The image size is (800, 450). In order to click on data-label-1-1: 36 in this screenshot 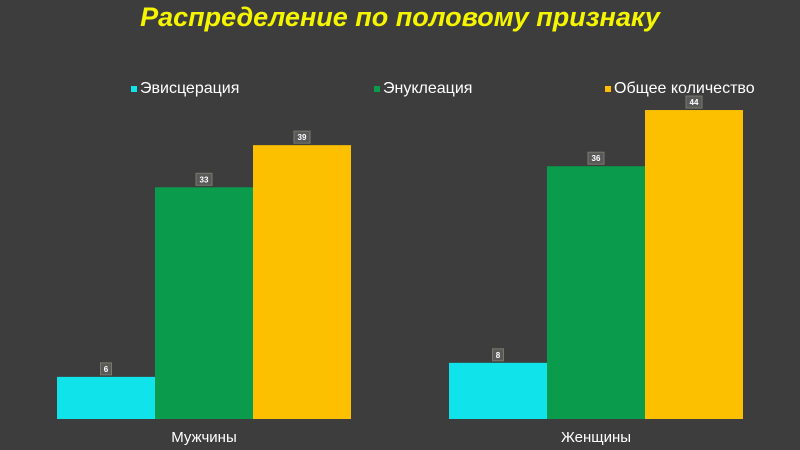, I will do `click(596, 158)`.